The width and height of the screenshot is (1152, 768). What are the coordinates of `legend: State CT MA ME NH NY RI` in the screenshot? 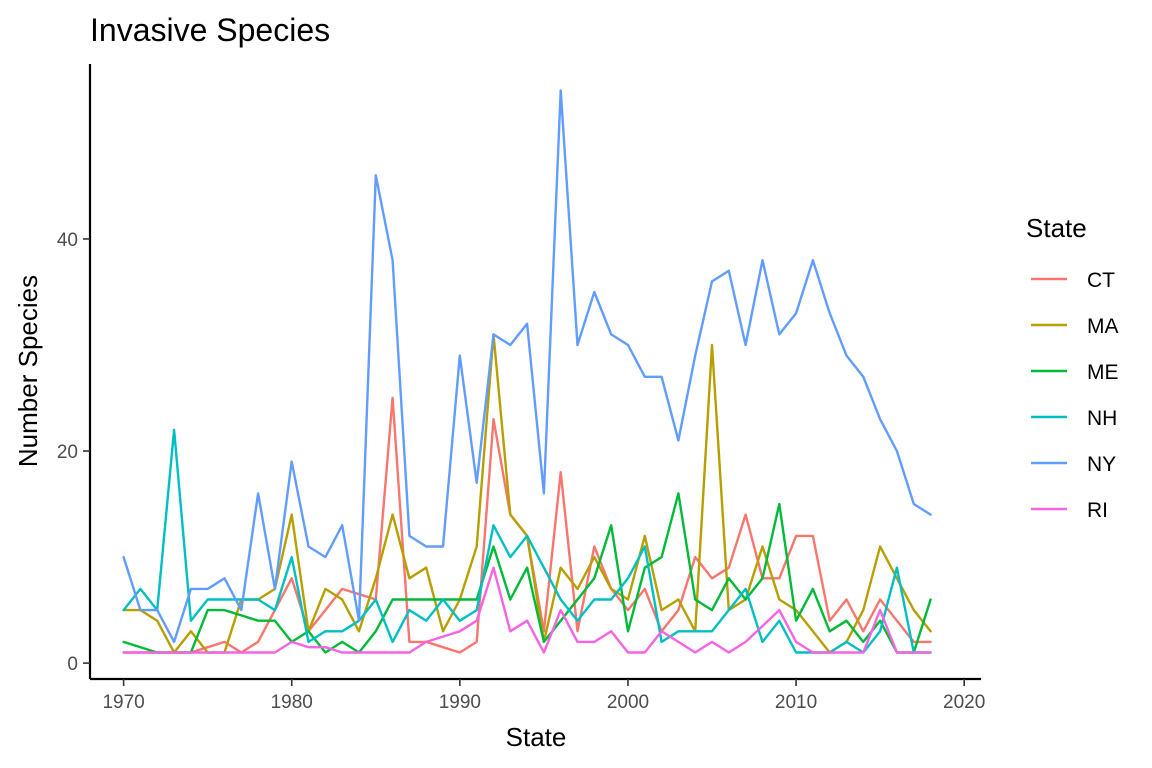 It's located at (1072, 367).